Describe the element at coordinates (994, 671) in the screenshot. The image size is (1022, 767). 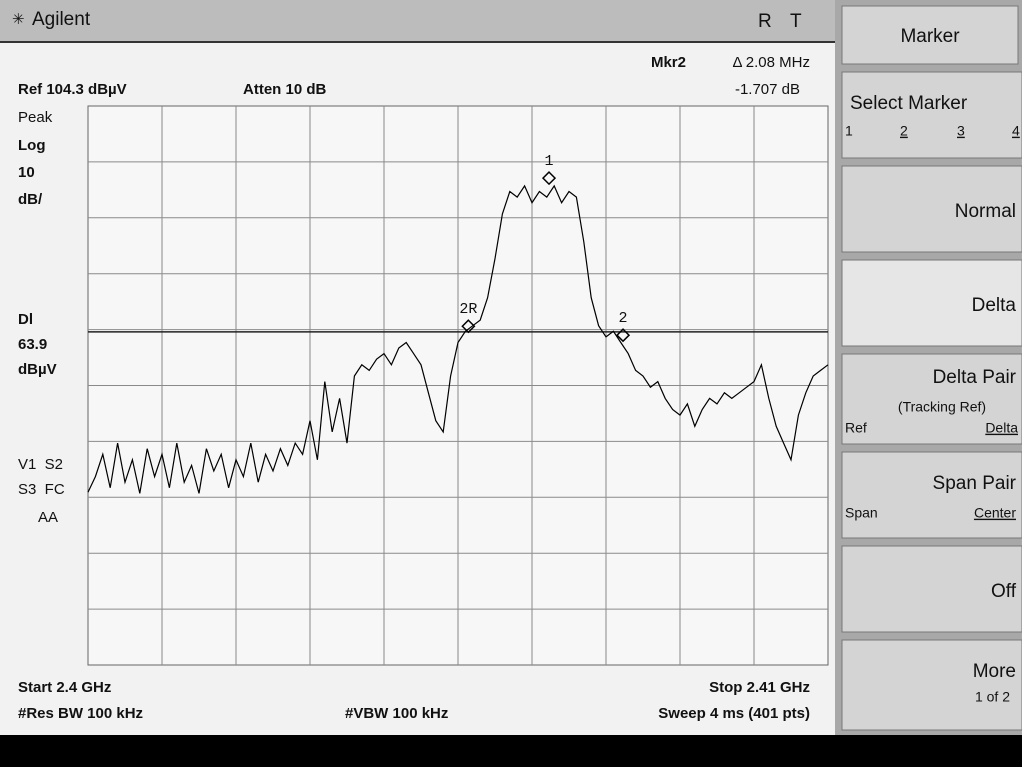
I see `softkey-label: More` at that location.